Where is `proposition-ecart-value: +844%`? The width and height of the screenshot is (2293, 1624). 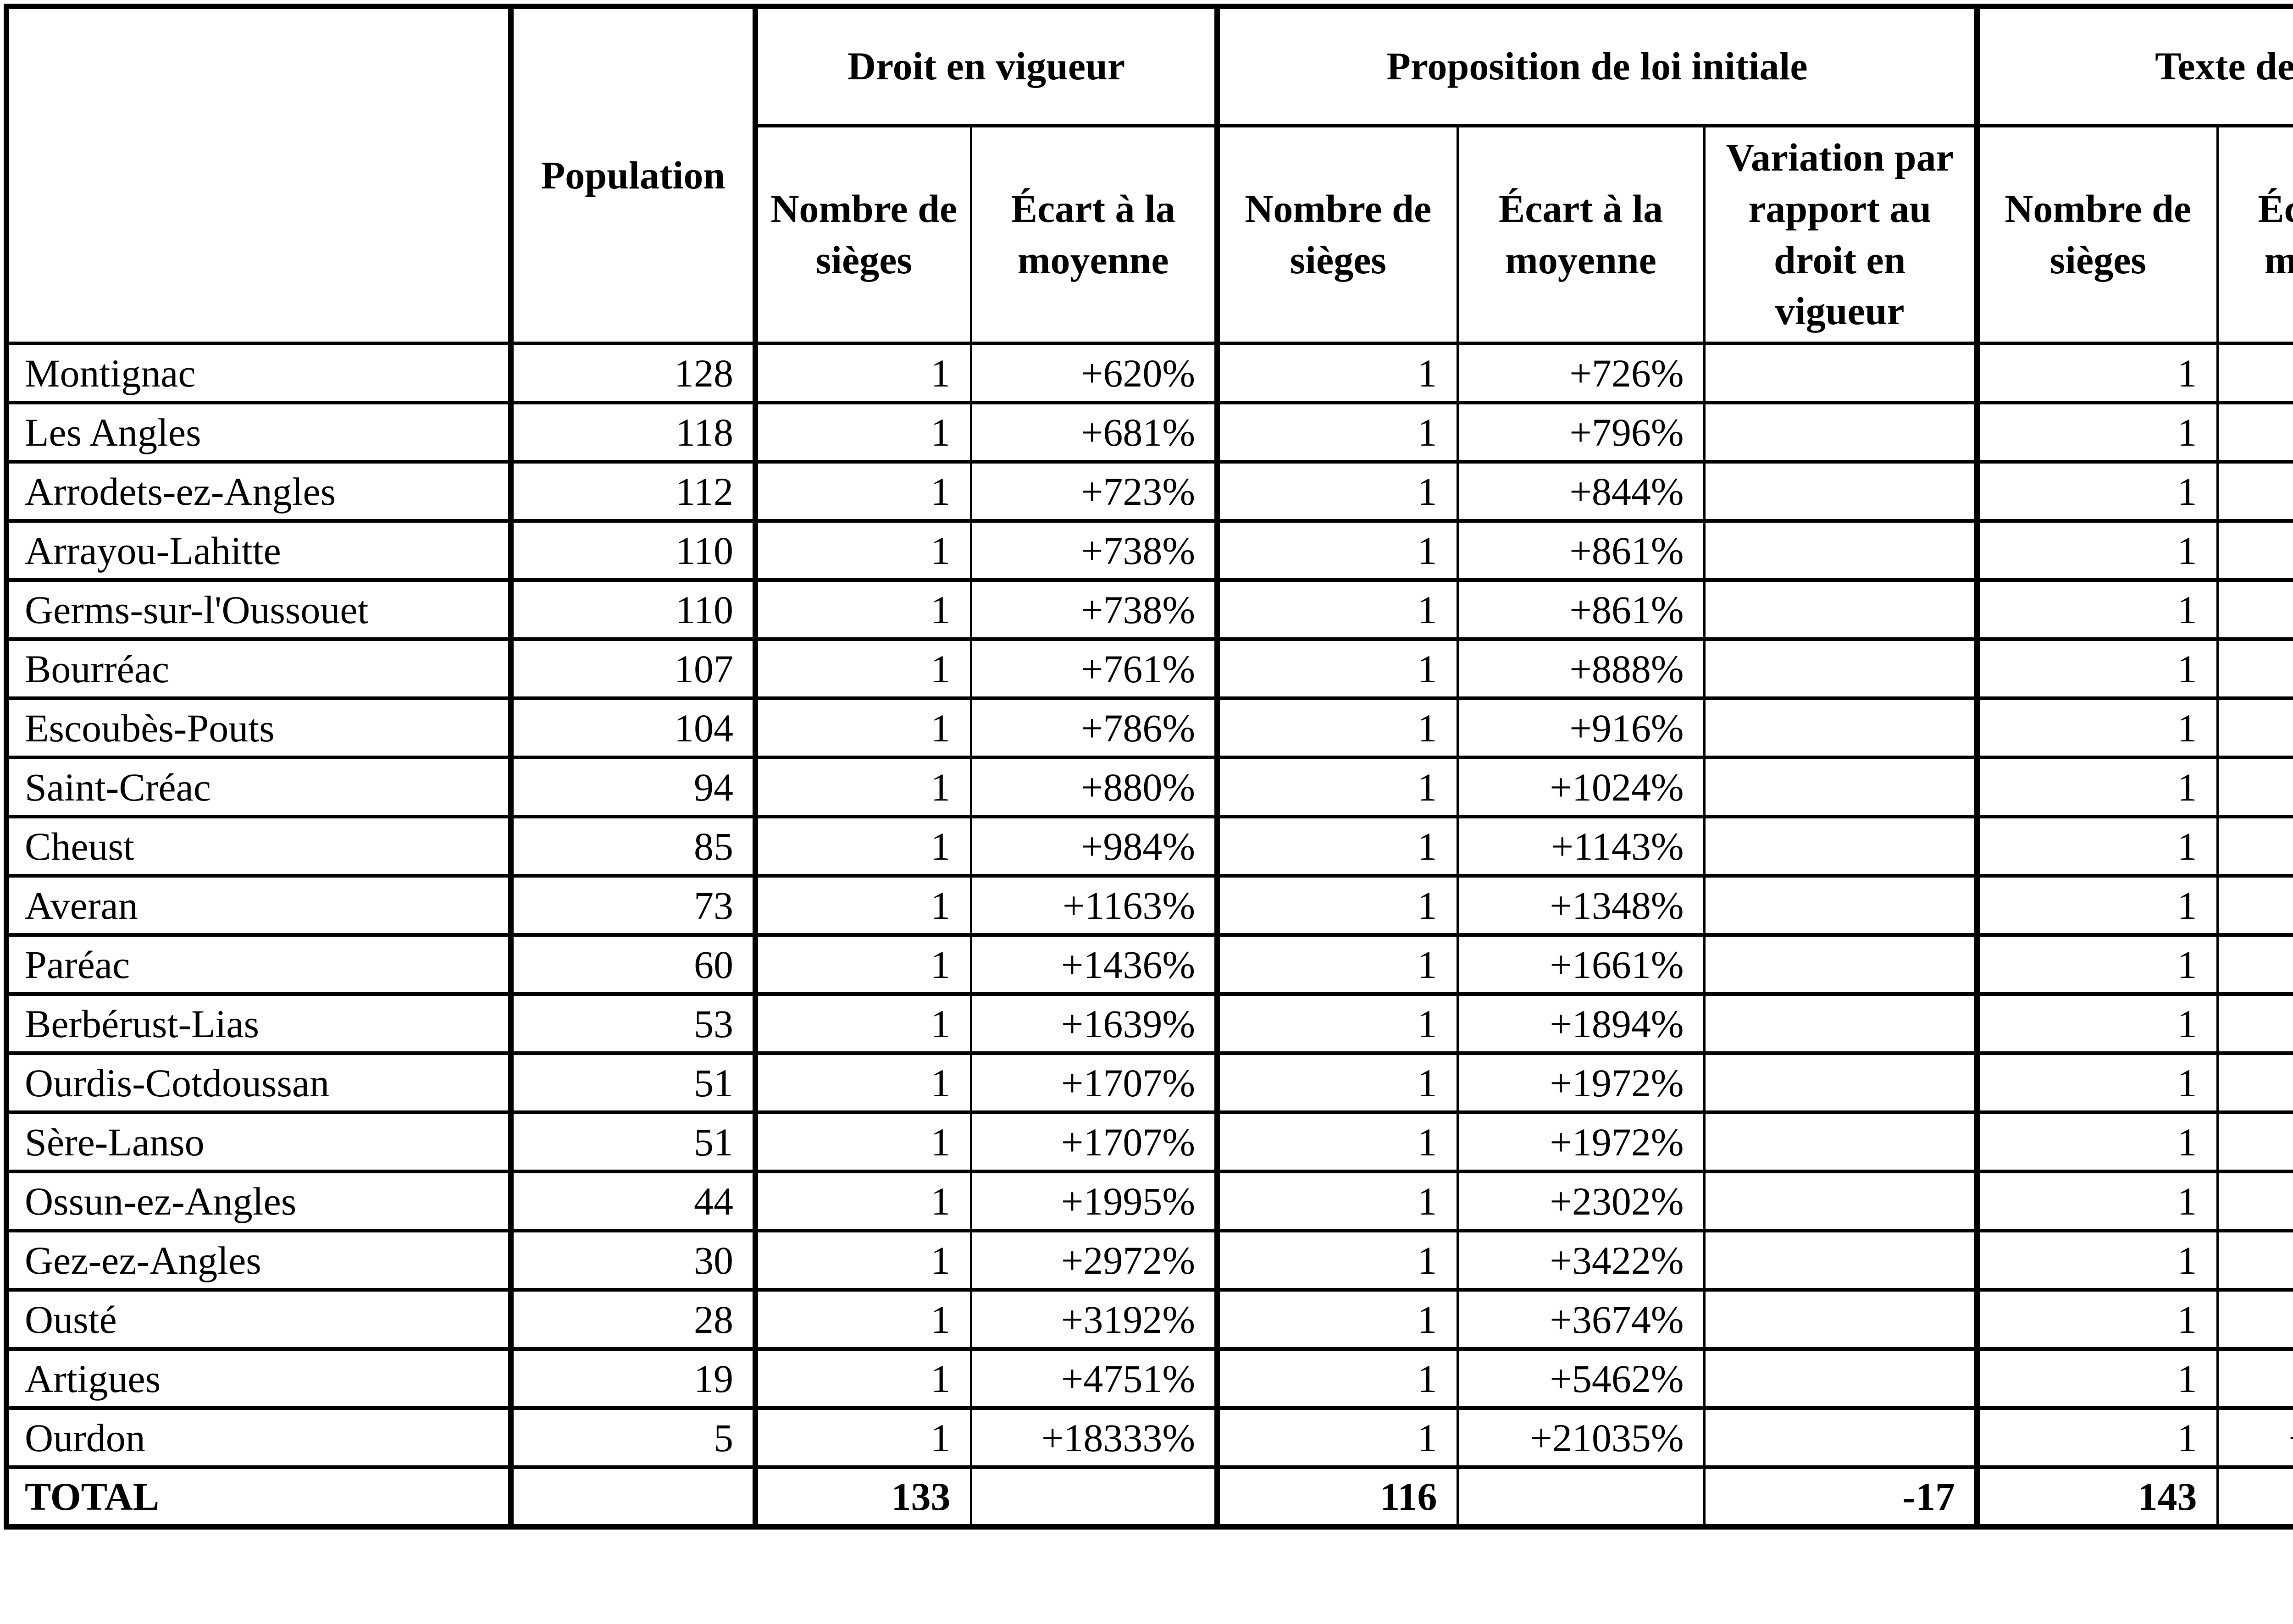
proposition-ecart-value: +844% is located at coordinates (1581, 492).